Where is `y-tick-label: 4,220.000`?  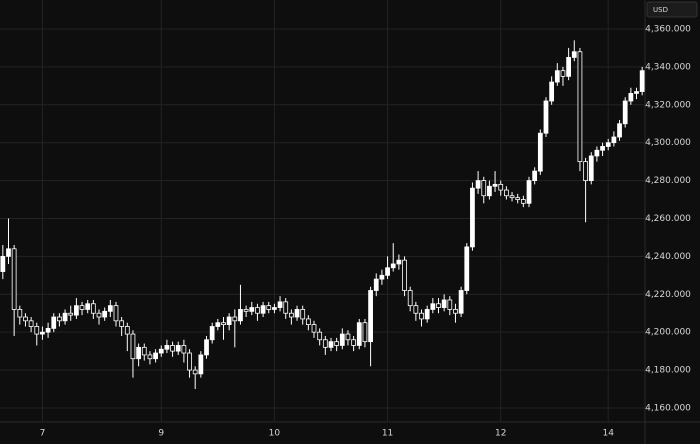
y-tick-label: 4,220.000 is located at coordinates (668, 295).